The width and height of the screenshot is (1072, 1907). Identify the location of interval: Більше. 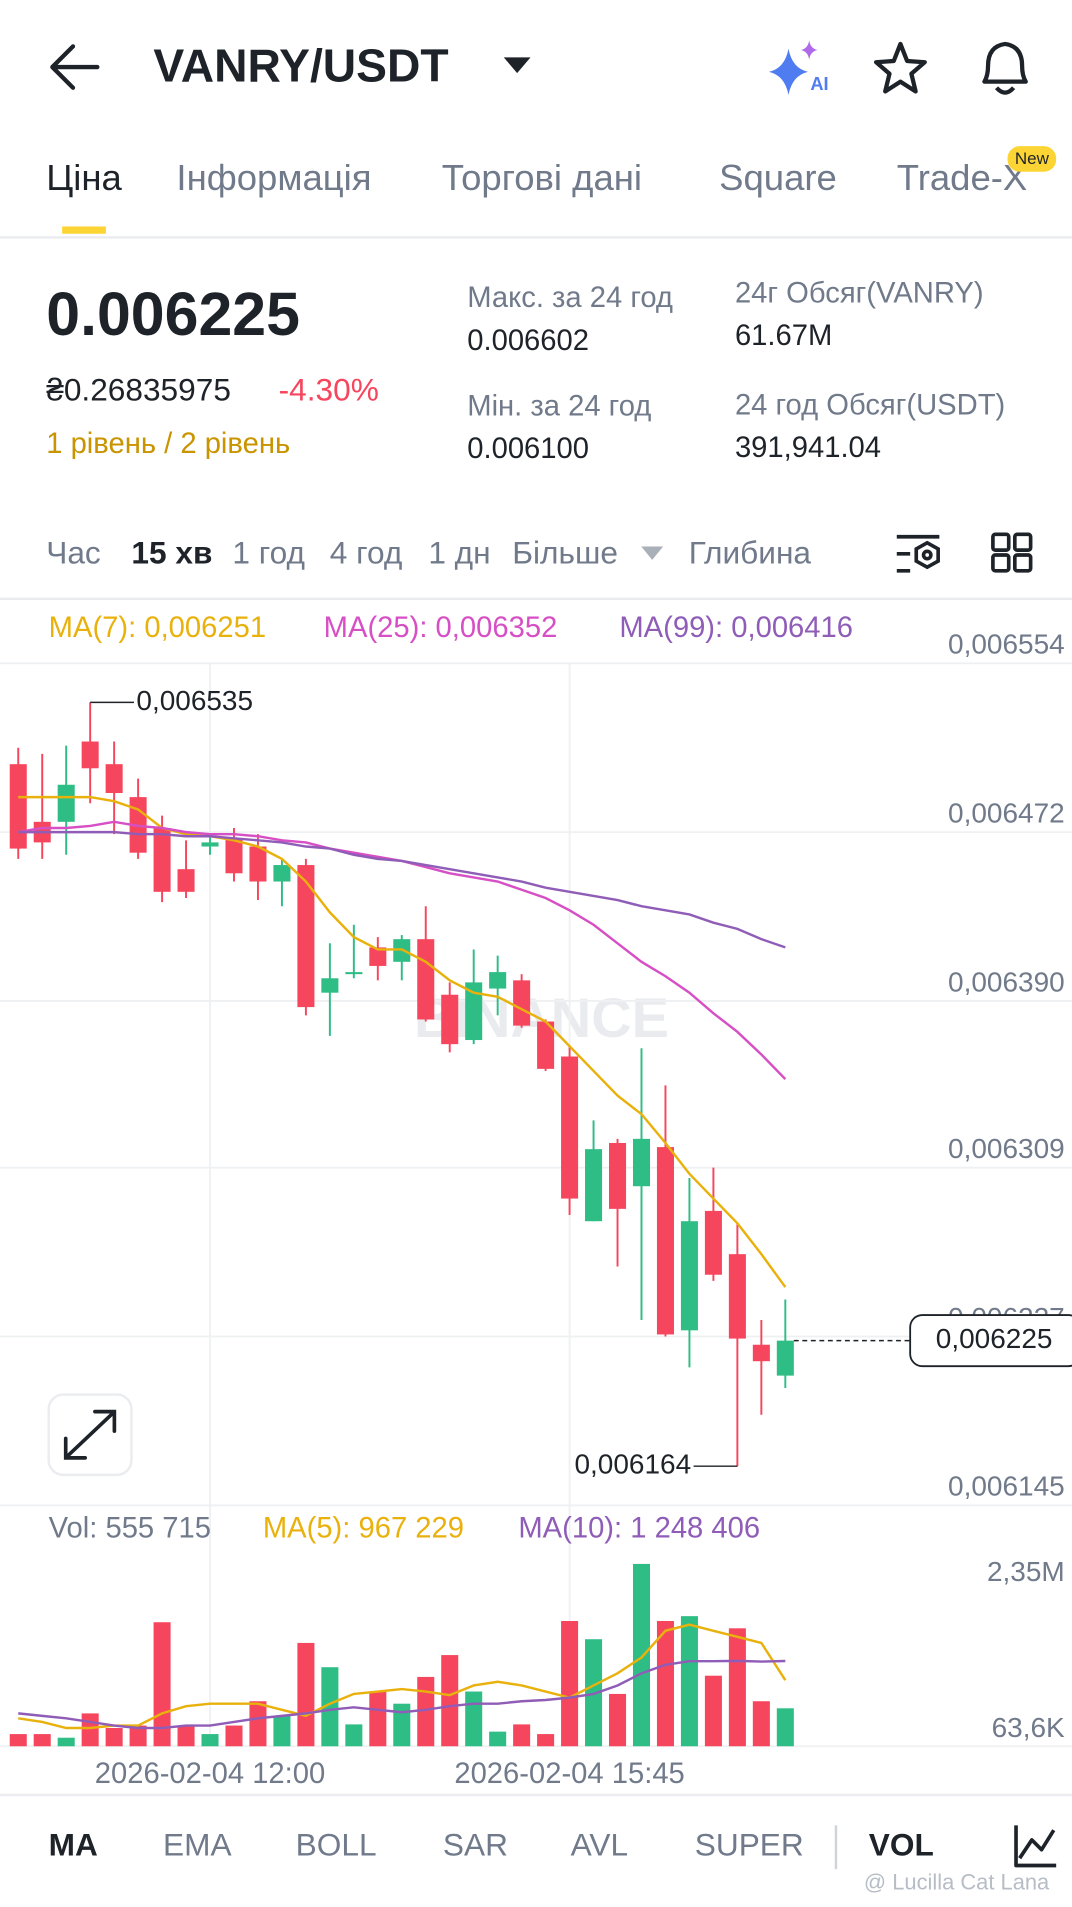
(565, 552).